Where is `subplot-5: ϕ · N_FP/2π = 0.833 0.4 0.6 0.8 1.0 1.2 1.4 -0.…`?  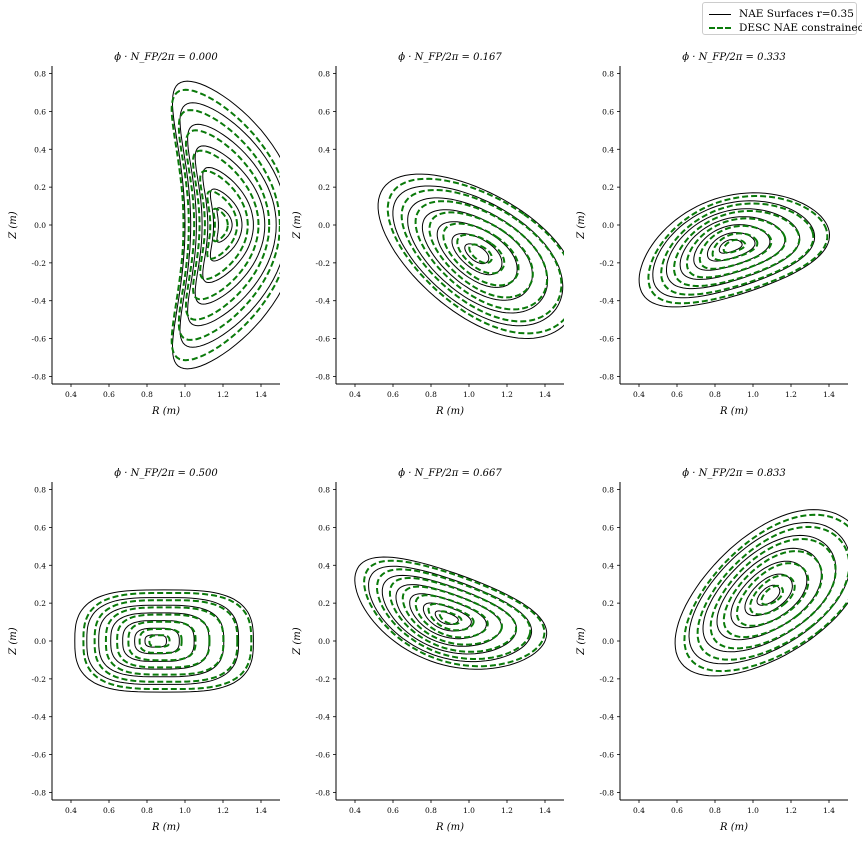
subplot-5: ϕ · N_FP/2π = 0.833 0.4 0.6 0.8 1.0 1.2 1.4 -0.… is located at coordinates (712, 650).